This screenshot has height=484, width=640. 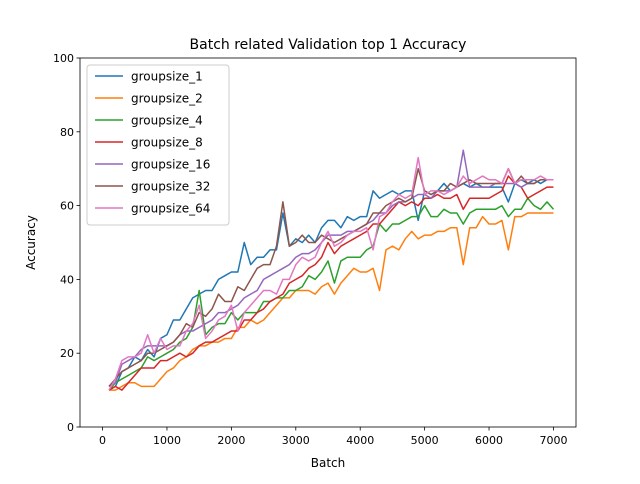 I want to click on x-axis-label: Batch, so click(x=328, y=463).